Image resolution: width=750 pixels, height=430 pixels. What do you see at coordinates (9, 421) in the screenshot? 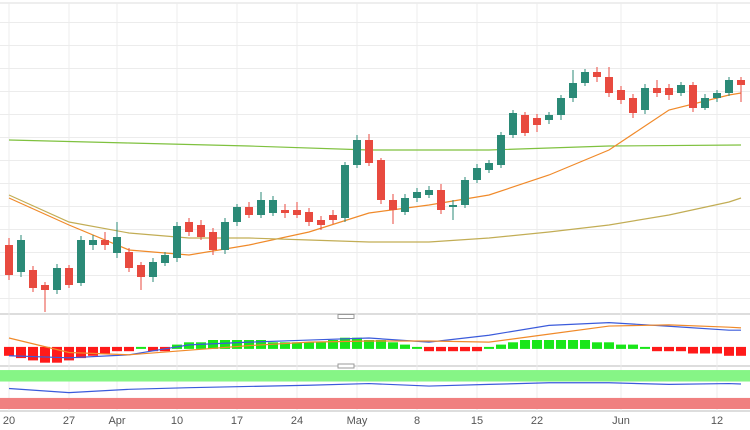
I see `x-tick-label: 20` at bounding box center [9, 421].